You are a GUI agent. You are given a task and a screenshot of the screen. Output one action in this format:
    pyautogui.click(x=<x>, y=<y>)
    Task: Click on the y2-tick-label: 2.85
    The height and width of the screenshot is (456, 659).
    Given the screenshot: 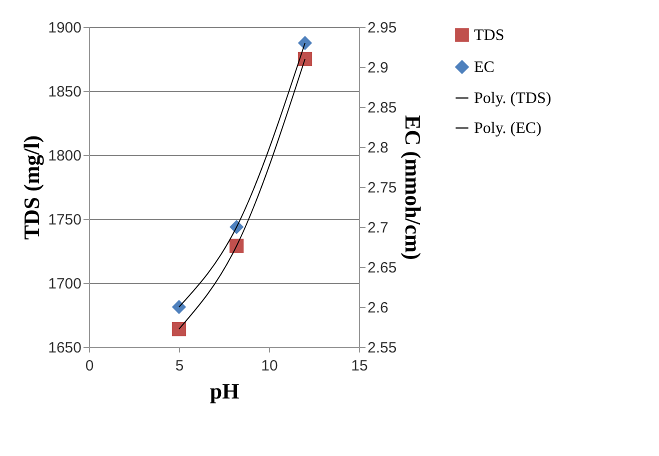 What is the action you would take?
    pyautogui.click(x=382, y=108)
    